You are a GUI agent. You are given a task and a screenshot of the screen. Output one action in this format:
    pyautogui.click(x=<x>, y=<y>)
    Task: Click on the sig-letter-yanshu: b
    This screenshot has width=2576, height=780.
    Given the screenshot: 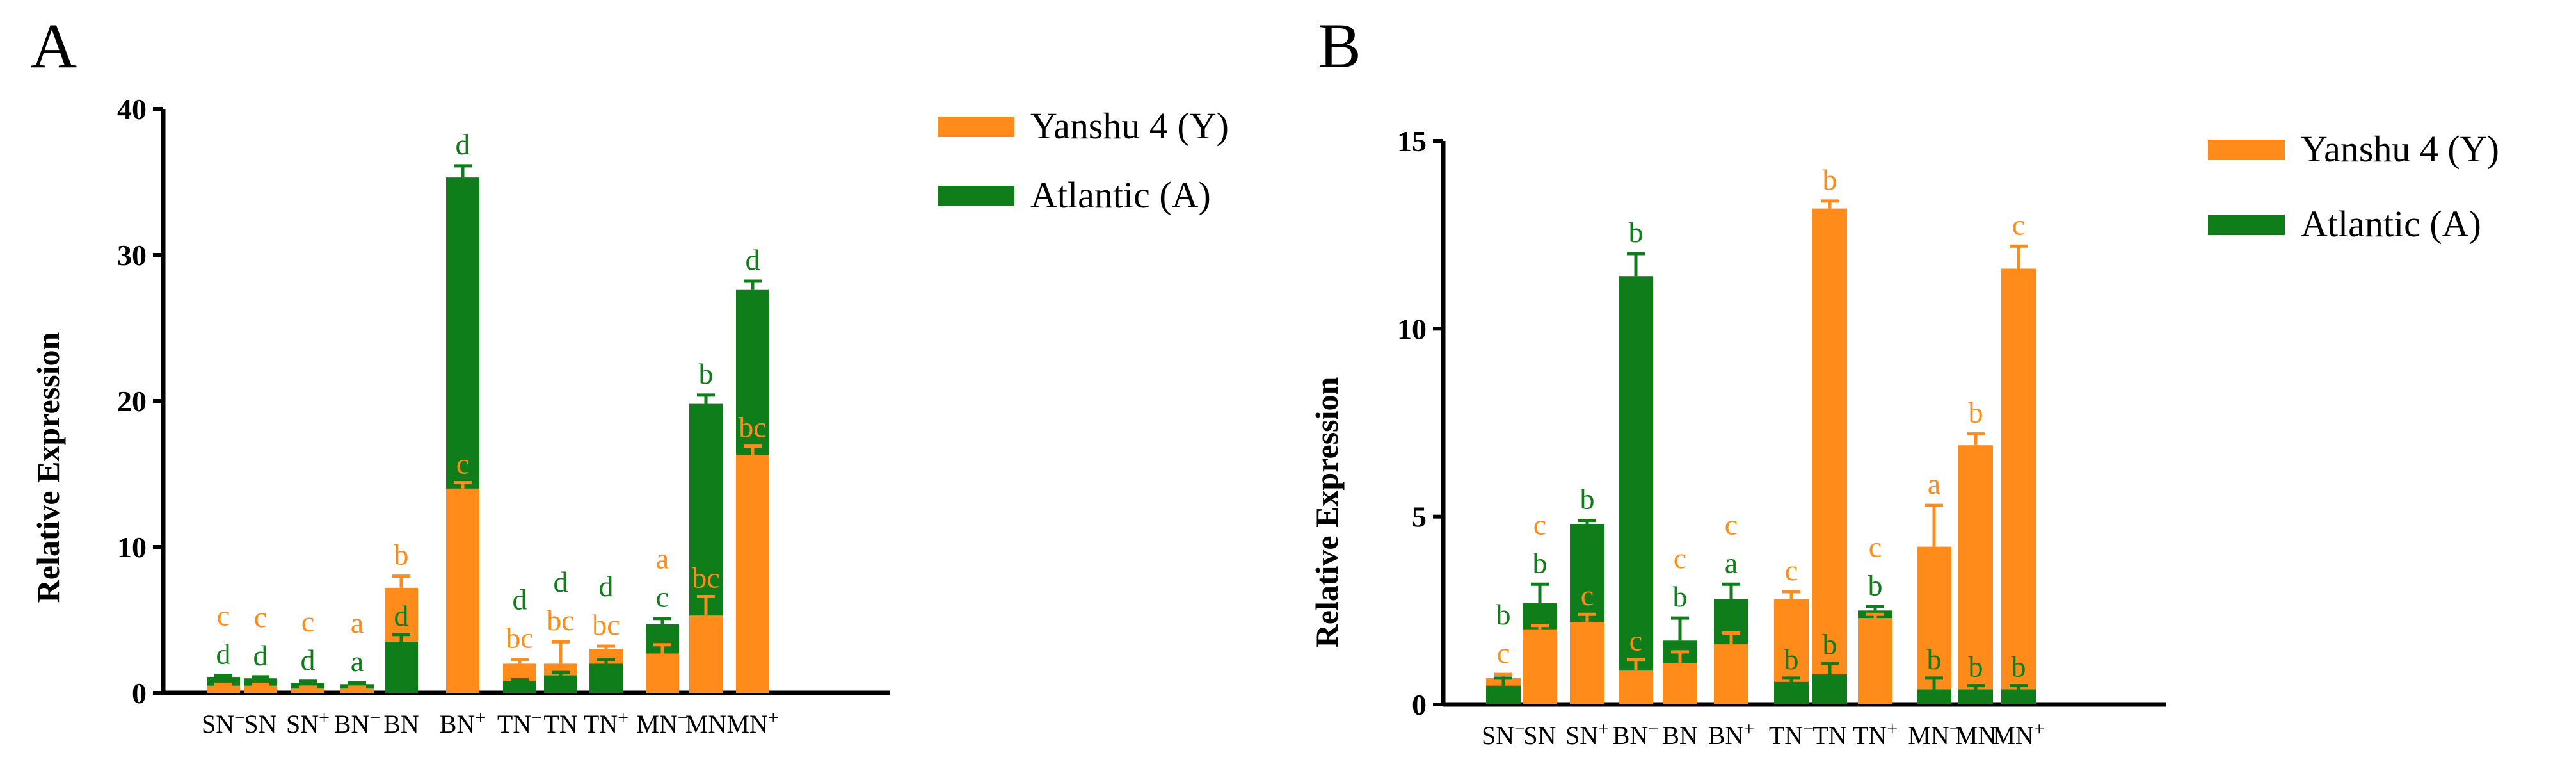 What is the action you would take?
    pyautogui.click(x=1976, y=412)
    